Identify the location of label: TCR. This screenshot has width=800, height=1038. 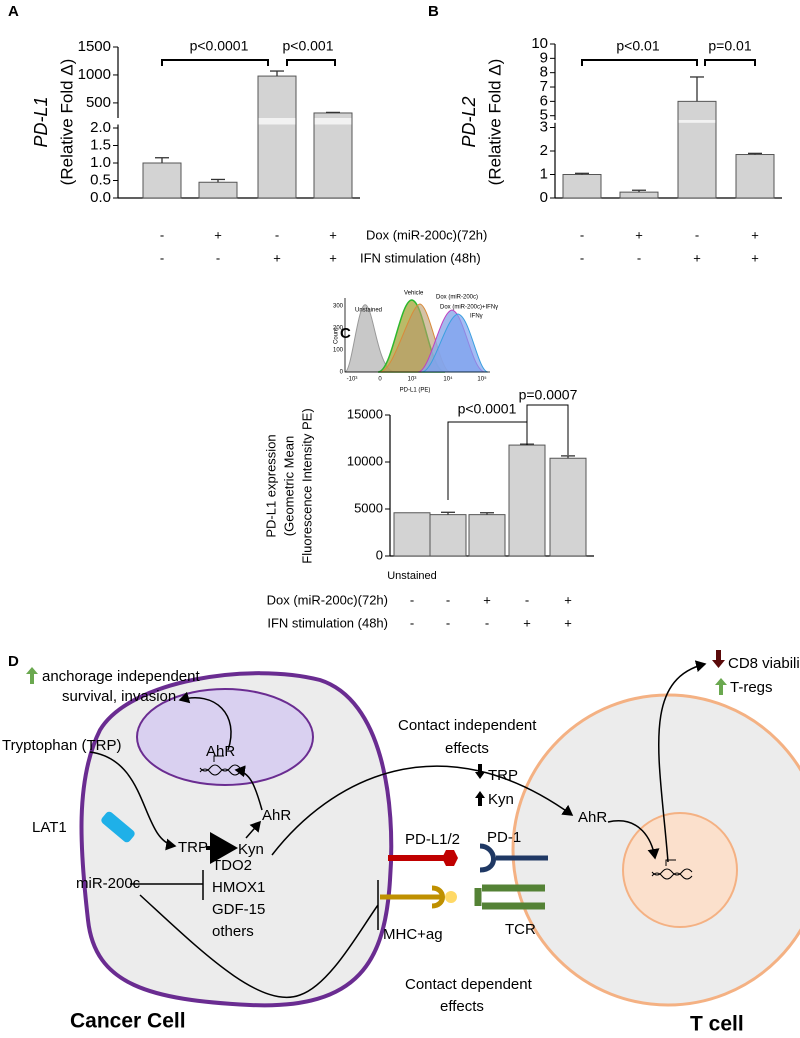
(520, 929).